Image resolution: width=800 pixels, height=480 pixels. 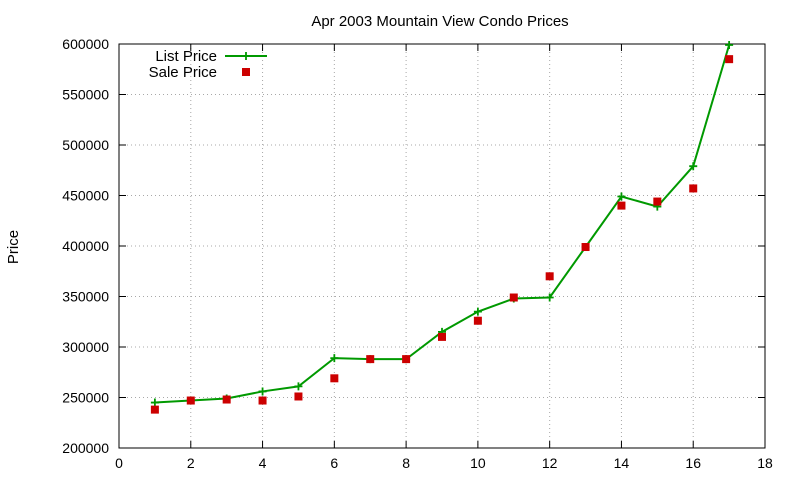 What do you see at coordinates (186, 56) in the screenshot?
I see `legend-label: List Price` at bounding box center [186, 56].